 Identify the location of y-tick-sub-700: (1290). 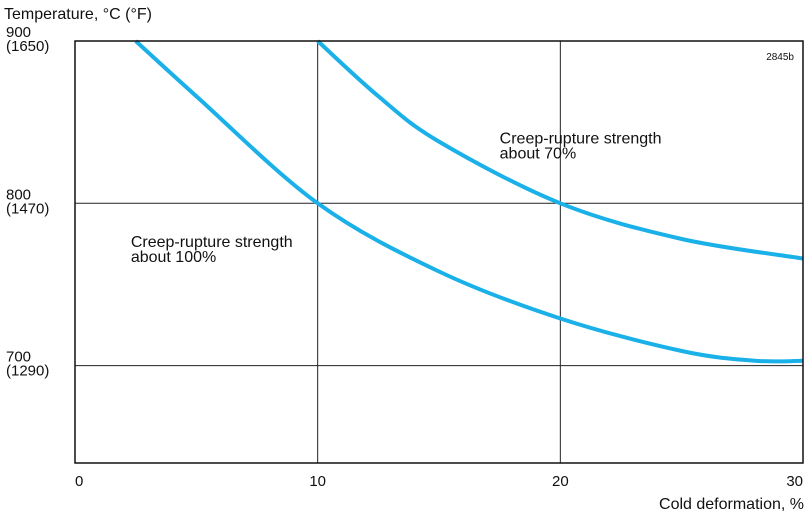
(27, 371).